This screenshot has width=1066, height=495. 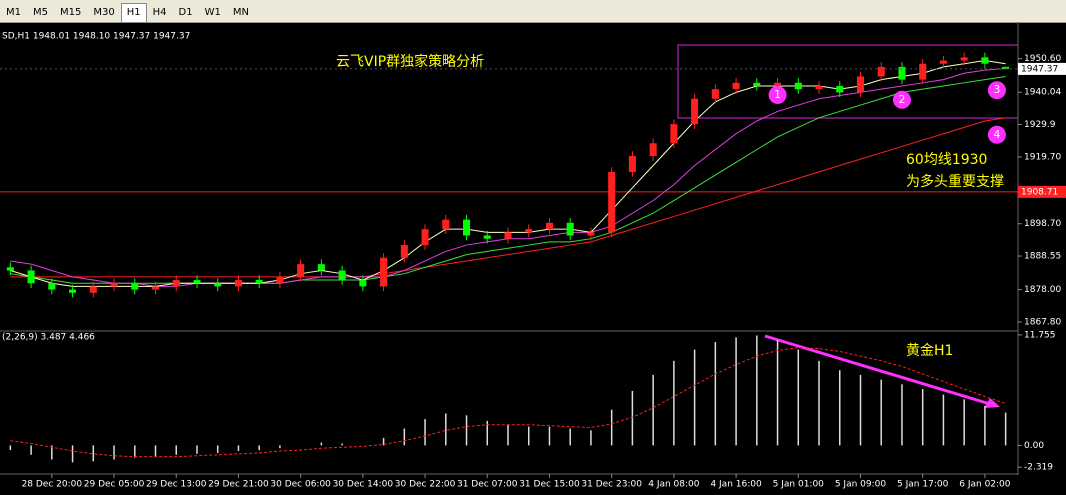 I want to click on timeframe-button: MN, so click(x=240, y=12).